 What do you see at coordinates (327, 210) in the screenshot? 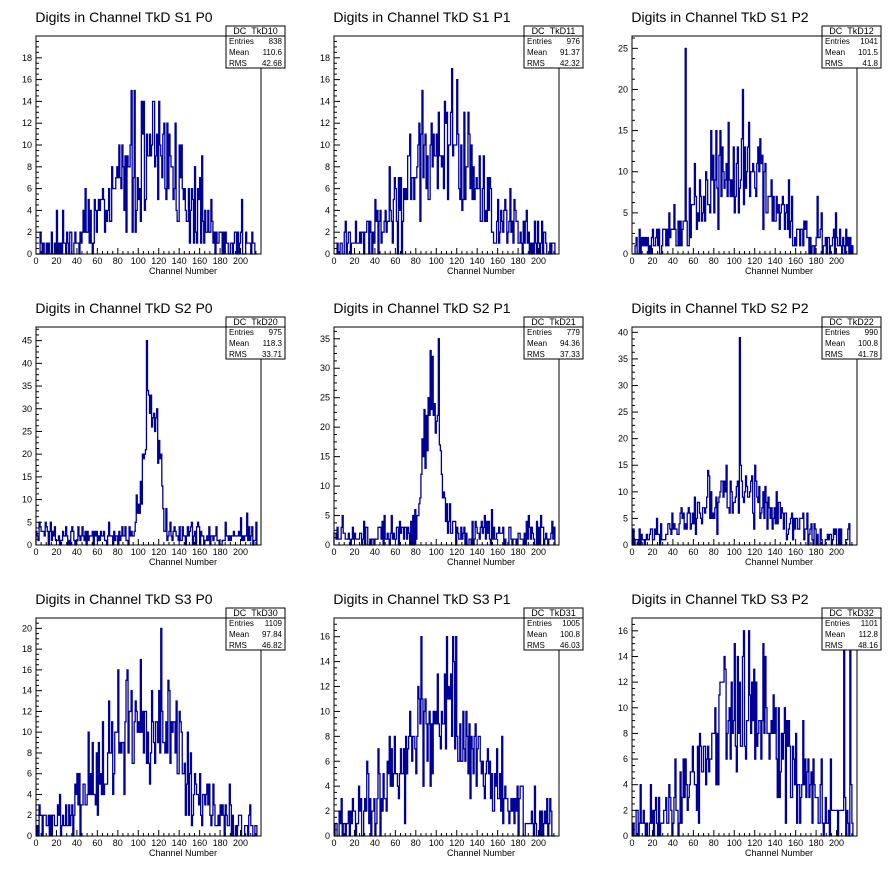
I see `y-tick-label: 4` at bounding box center [327, 210].